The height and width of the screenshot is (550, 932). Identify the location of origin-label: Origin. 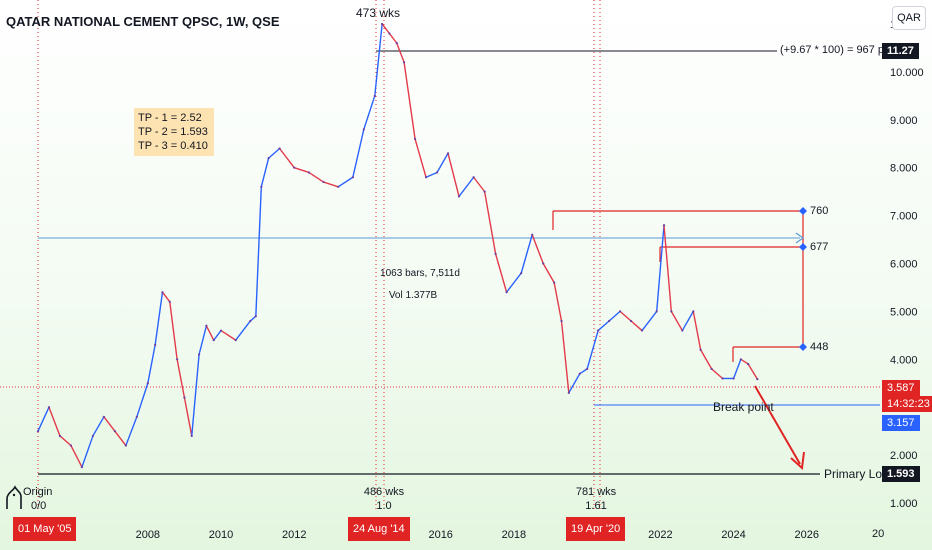
(38, 492).